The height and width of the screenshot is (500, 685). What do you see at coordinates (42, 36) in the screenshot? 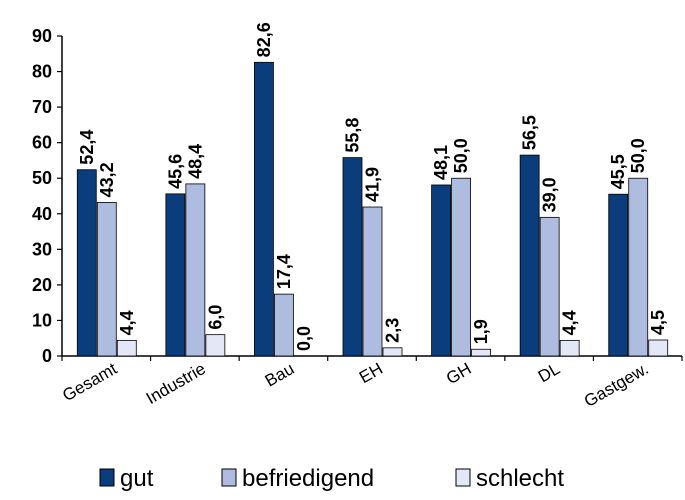
I see `y-tick-label: 90` at bounding box center [42, 36].